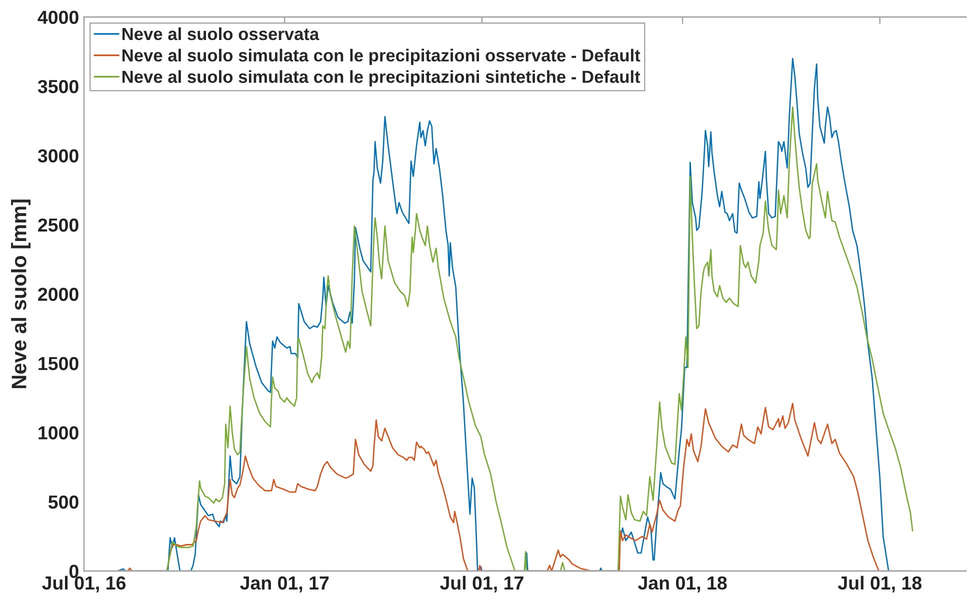 This screenshot has height=602, width=968. What do you see at coordinates (880, 584) in the screenshot?
I see `x-tick-label: Jul 01, 18` at bounding box center [880, 584].